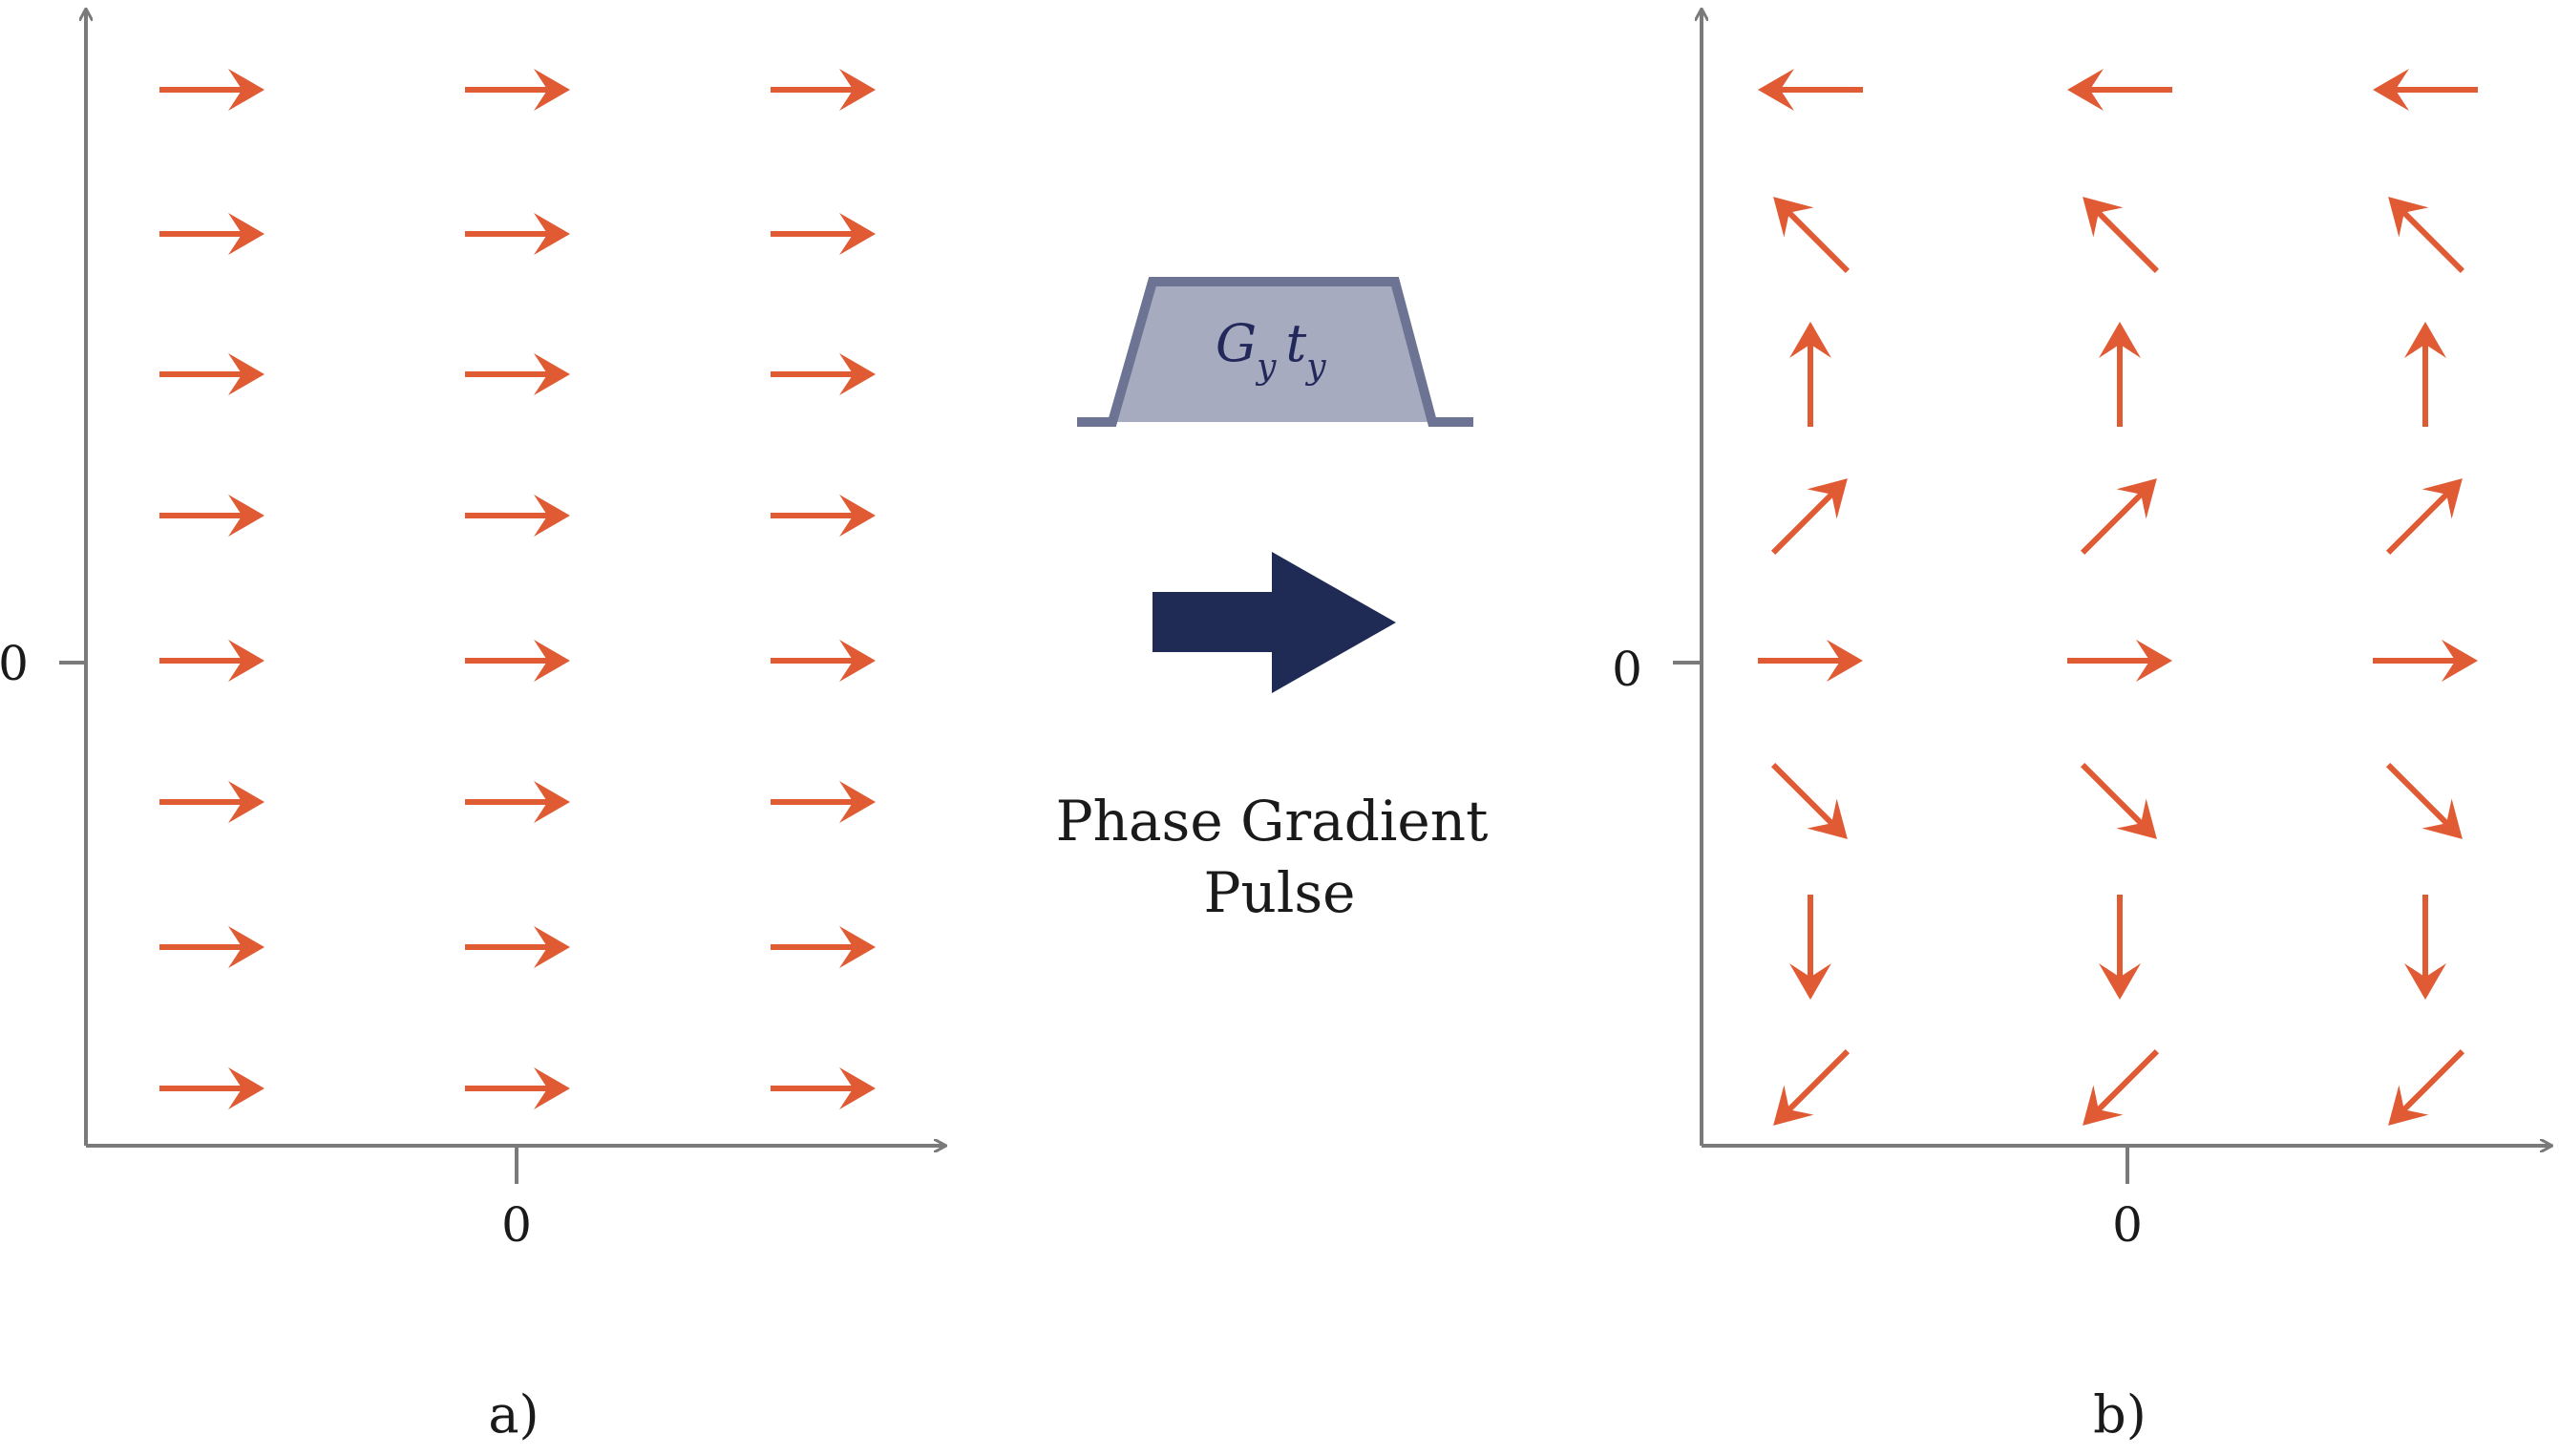  I want to click on gradient-pulse: Gy ty, so click(1275, 352).